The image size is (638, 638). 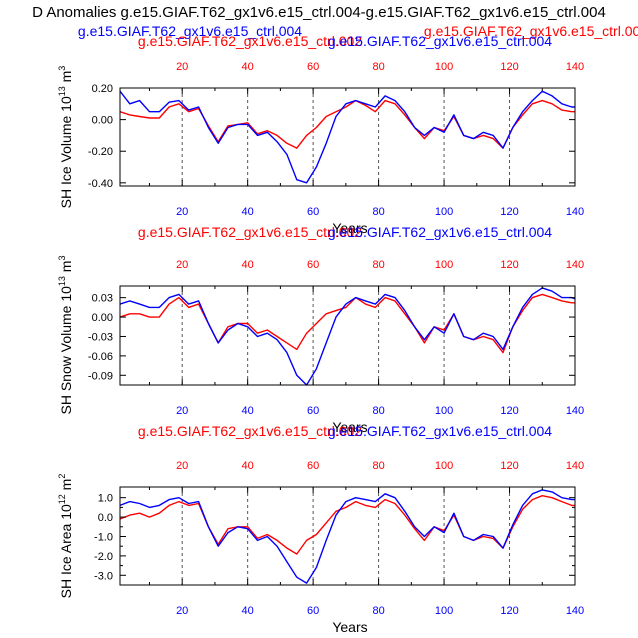 What do you see at coordinates (100, 337) in the screenshot?
I see `y-tick-label: -0.03` at bounding box center [100, 337].